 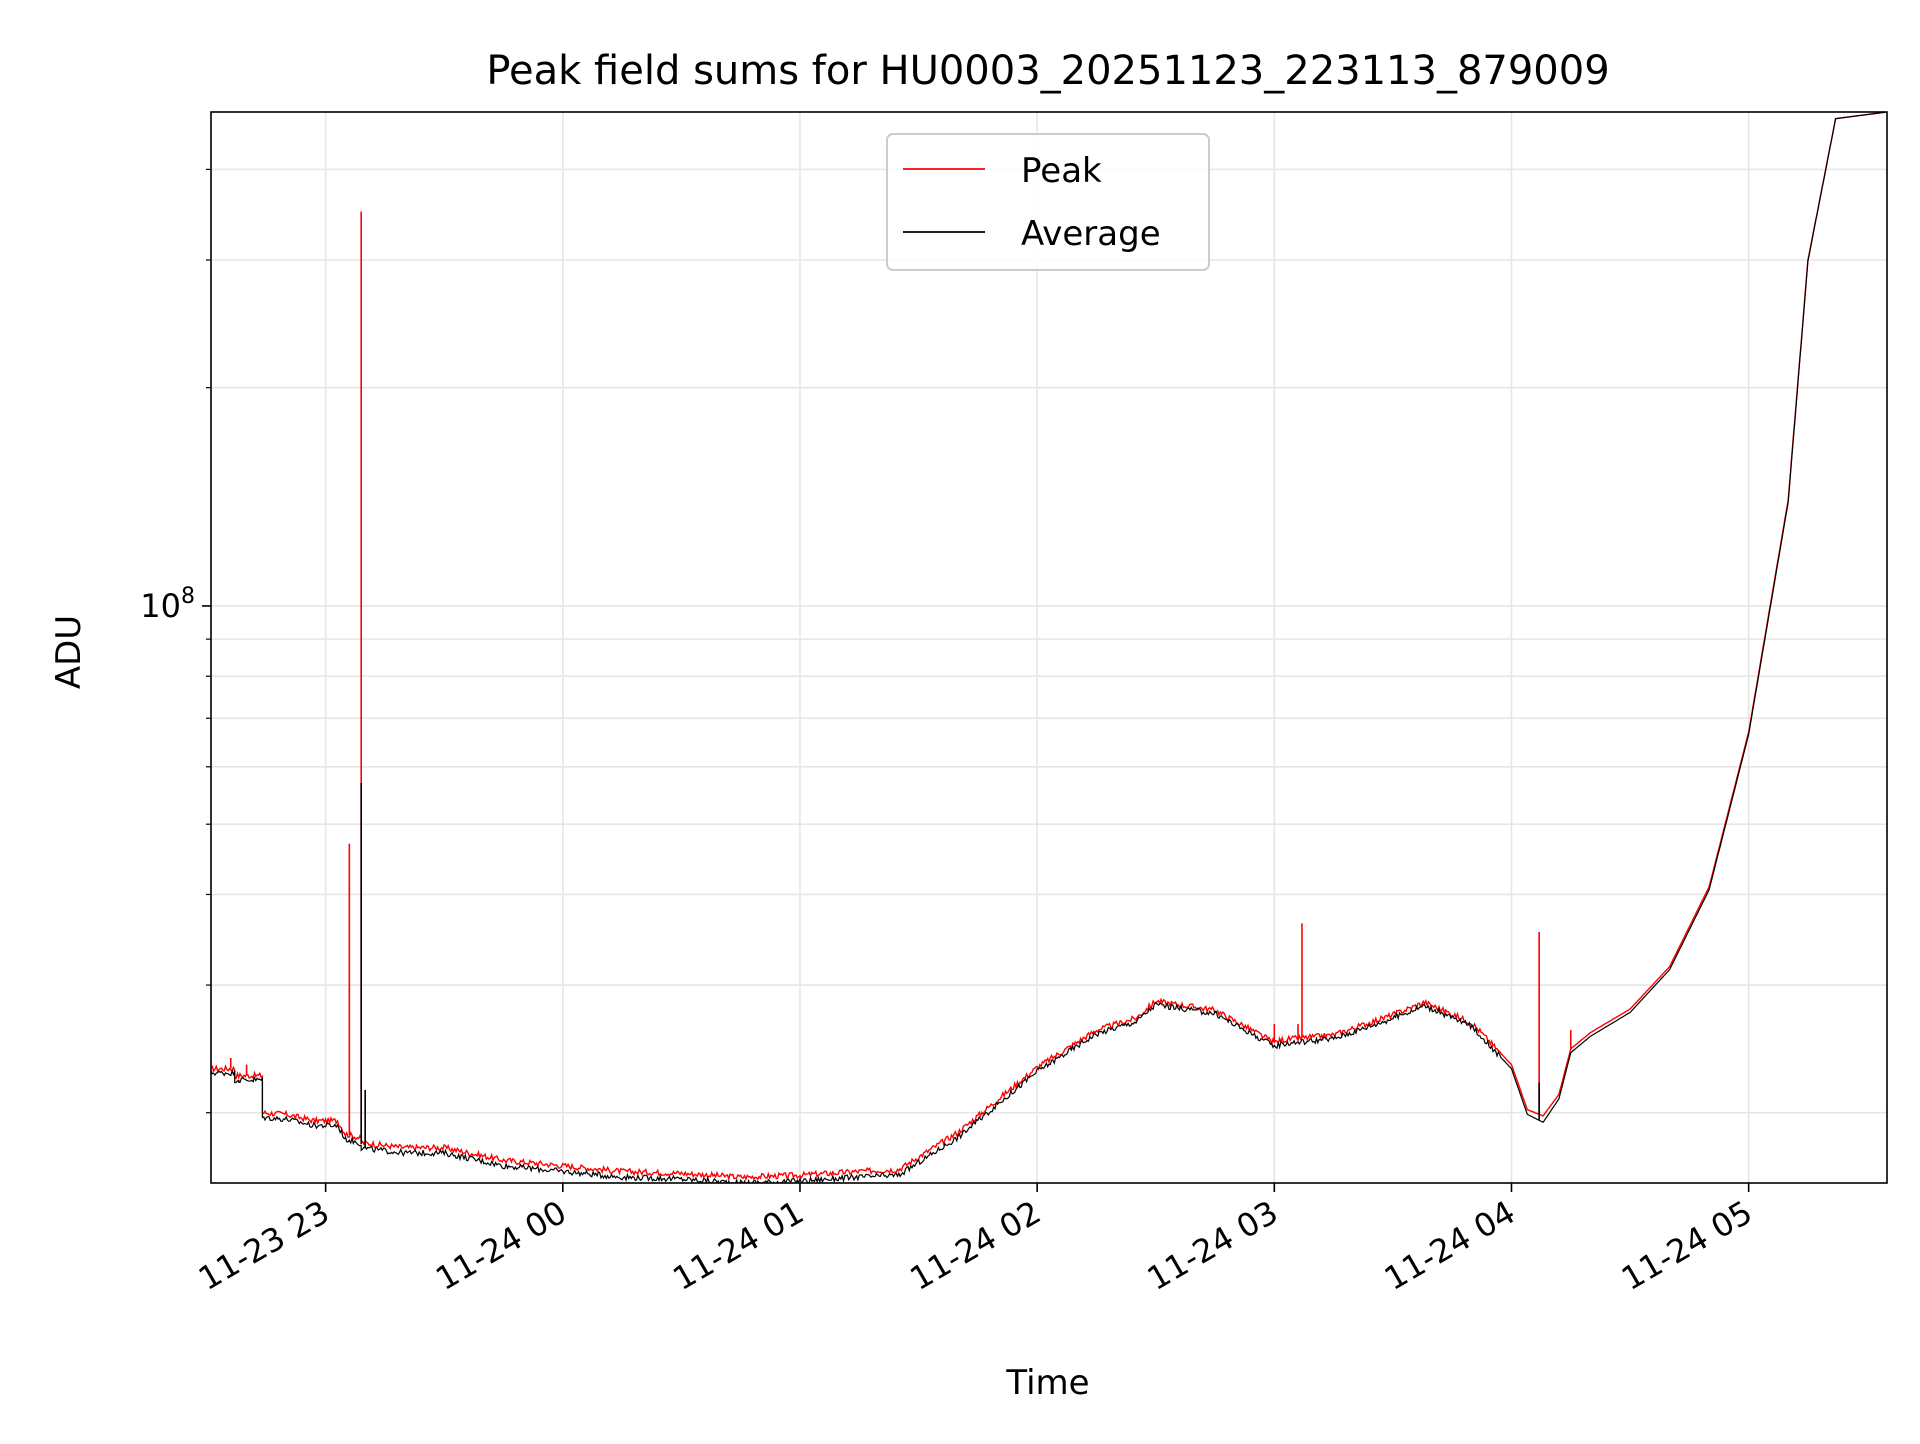 What do you see at coordinates (69, 652) in the screenshot?
I see `y-axis-label: ADU` at bounding box center [69, 652].